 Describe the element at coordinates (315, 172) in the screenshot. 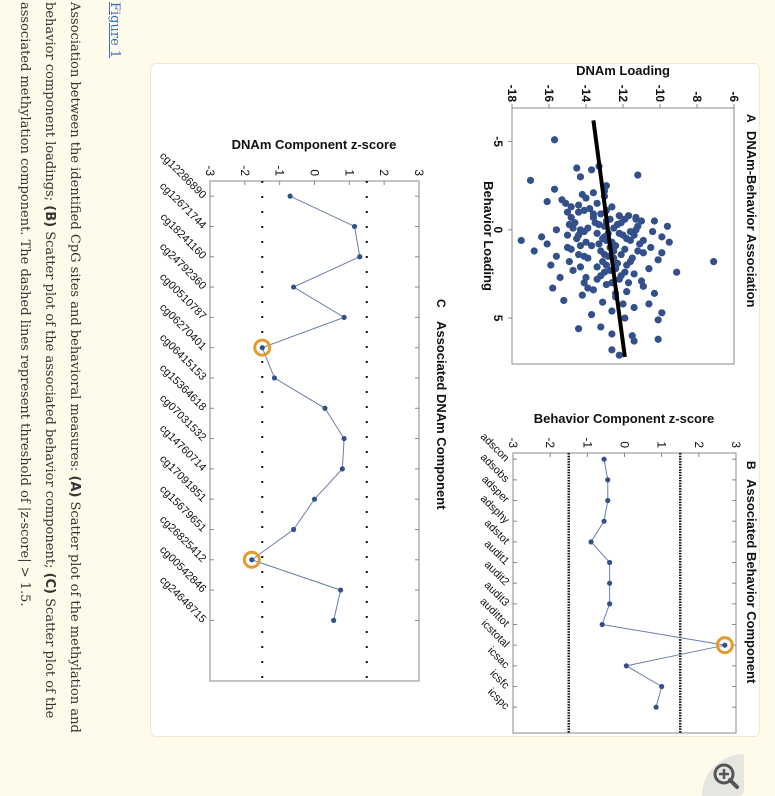

I see `y-tick-label: 0` at that location.